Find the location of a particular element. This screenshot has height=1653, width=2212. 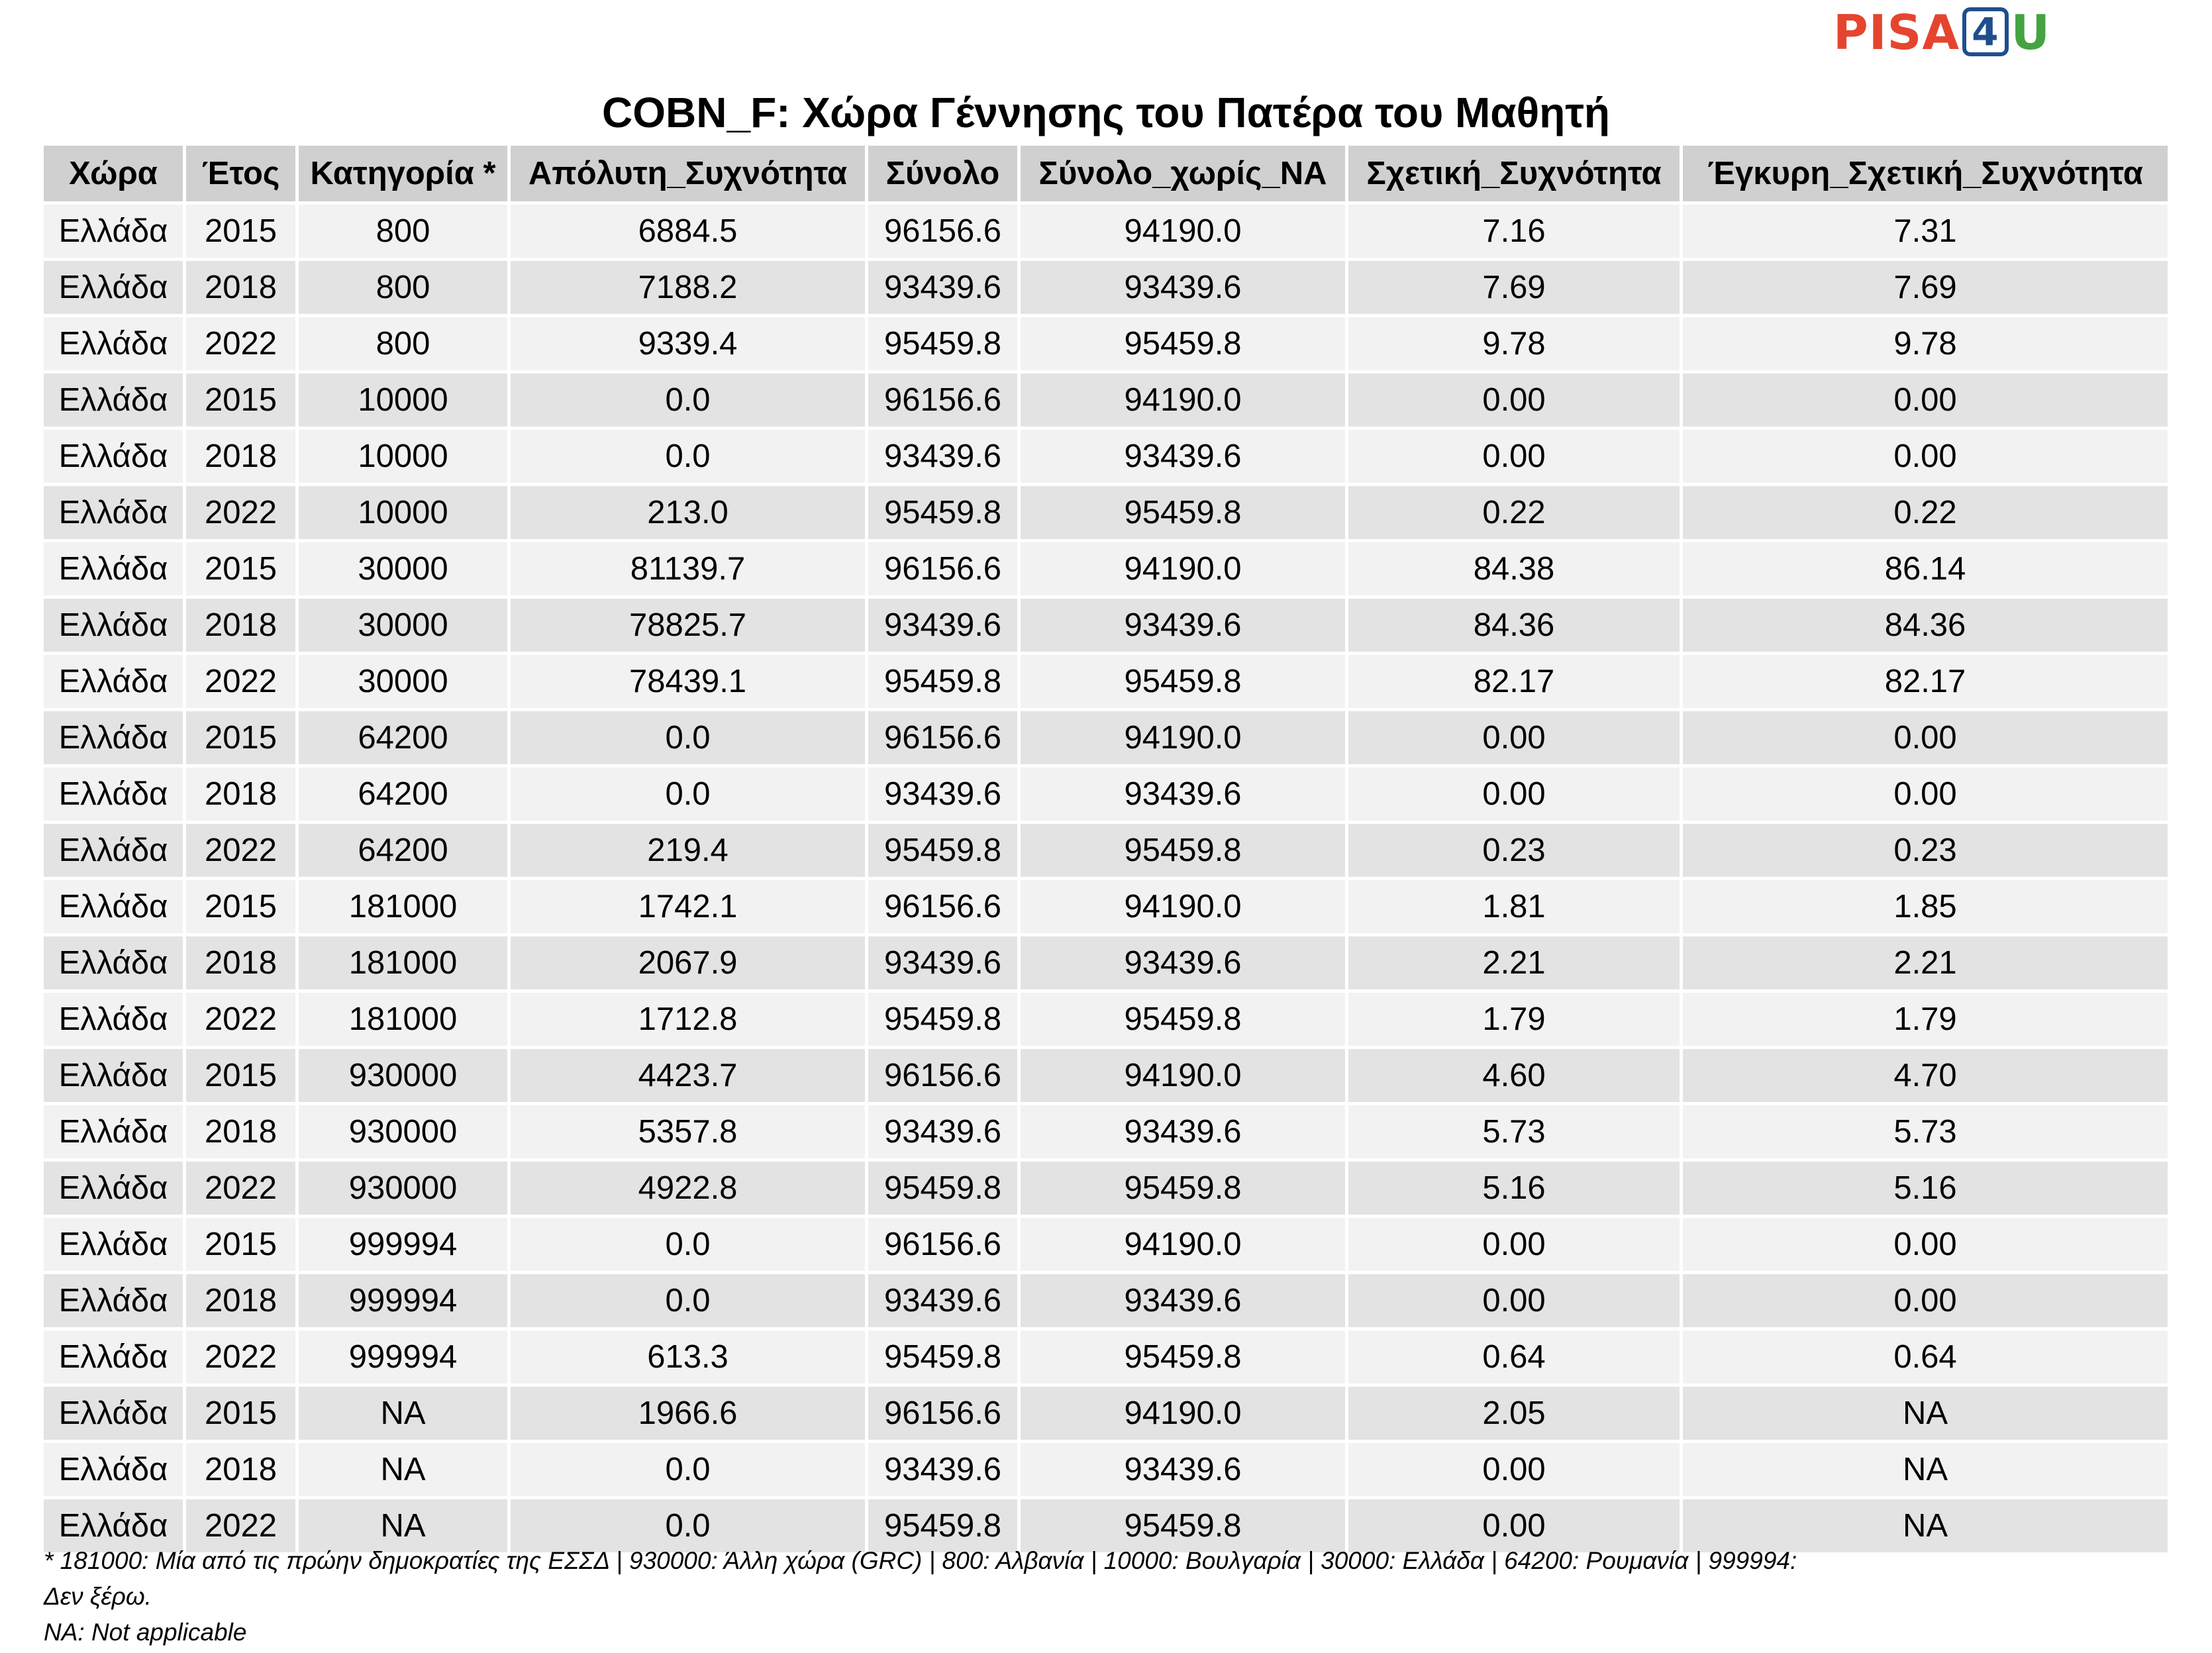

table-cell: 5.73 is located at coordinates (1927, 1134).